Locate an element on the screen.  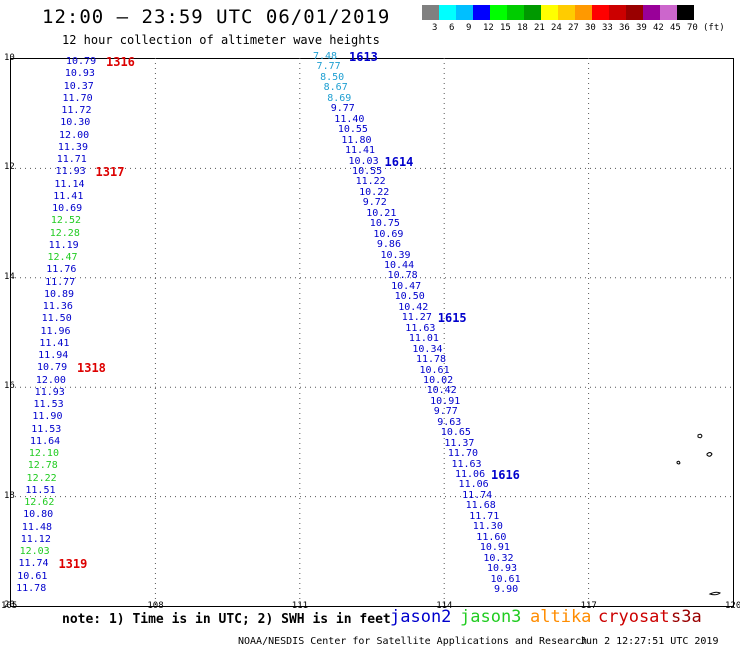
right-track-reading: 10.22 is located at coordinates (374, 192).